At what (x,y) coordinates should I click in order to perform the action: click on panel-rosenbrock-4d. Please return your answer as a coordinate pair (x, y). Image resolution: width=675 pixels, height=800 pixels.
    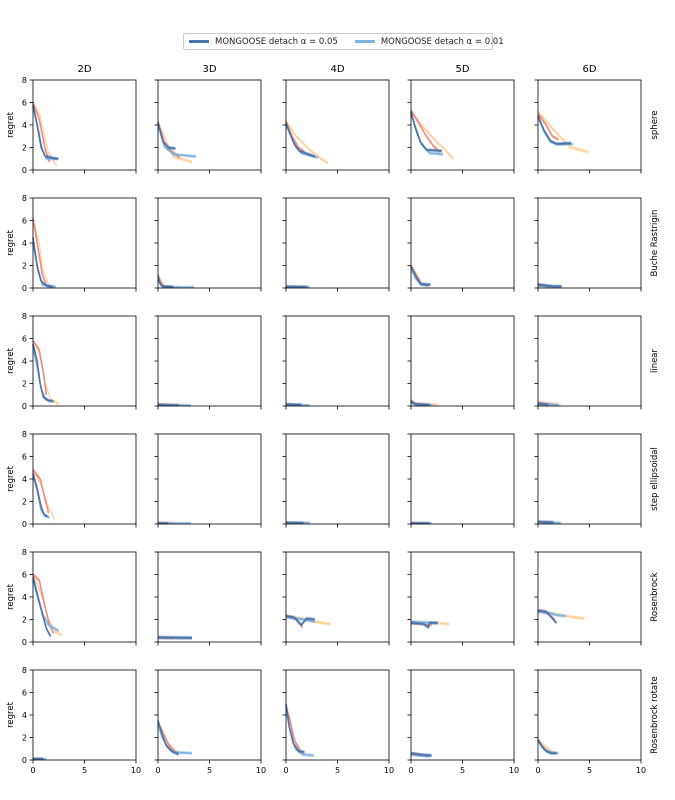
    Looking at the image, I should click on (336, 598).